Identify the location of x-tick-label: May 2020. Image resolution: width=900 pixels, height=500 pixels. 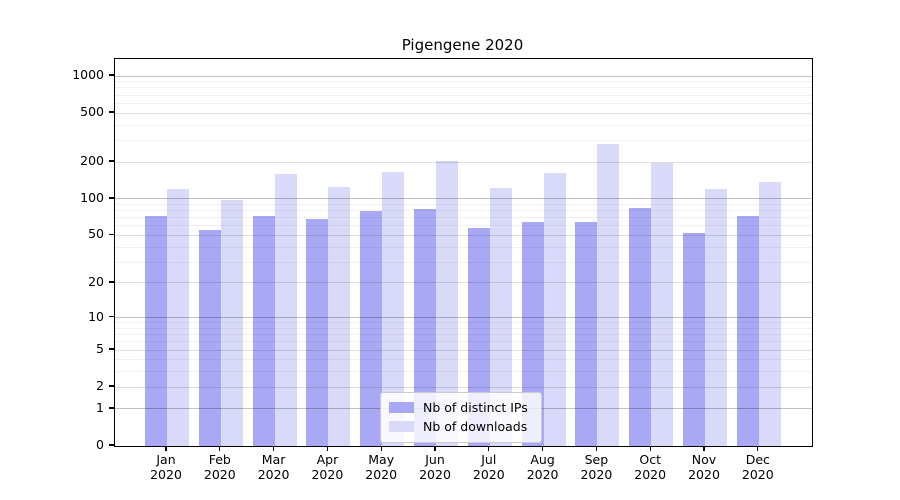
(381, 467).